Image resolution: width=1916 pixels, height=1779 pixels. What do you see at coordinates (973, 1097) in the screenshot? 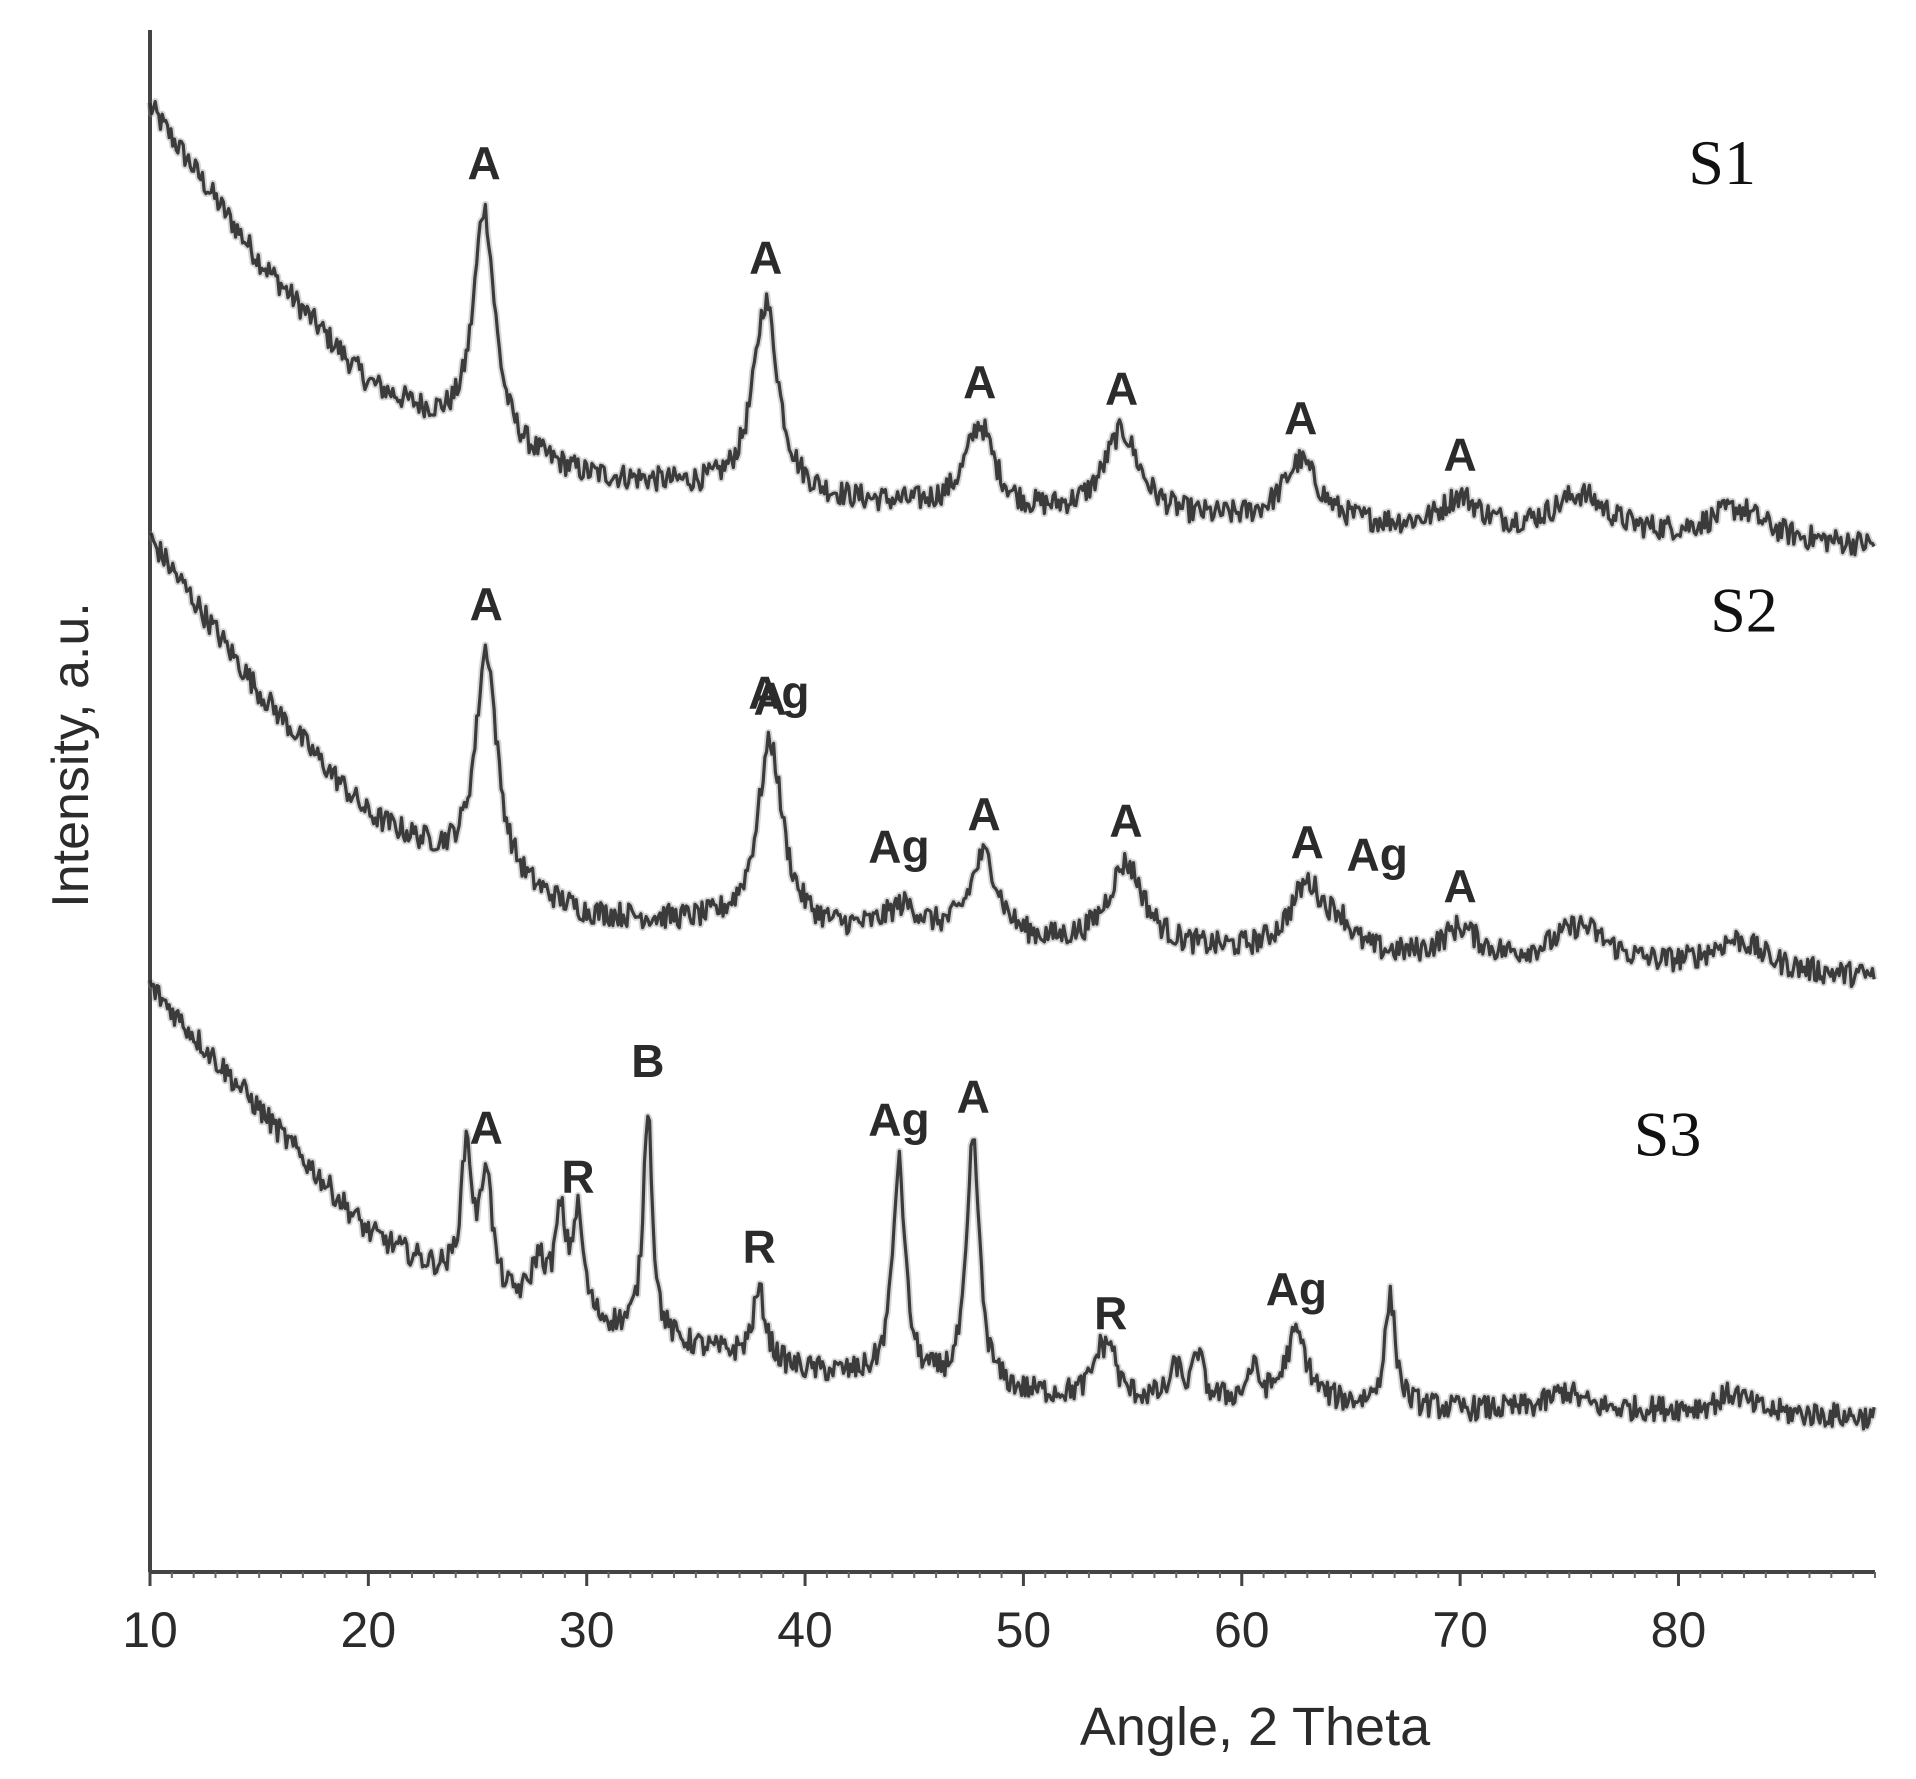
I see `peak-label-S3-8: A` at bounding box center [973, 1097].